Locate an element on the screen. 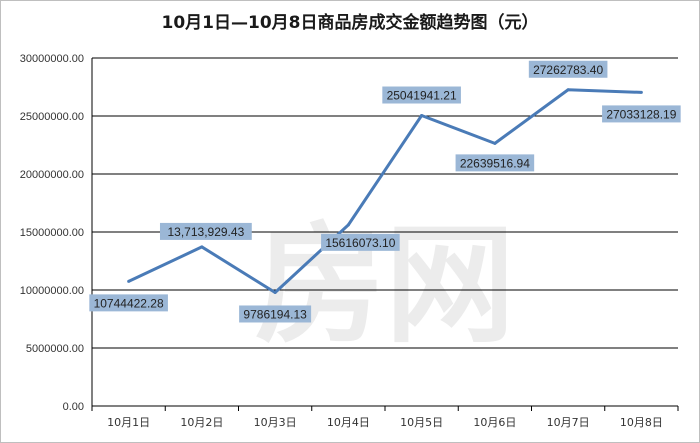  data-label-text: 15616073.10 is located at coordinates (360, 243).